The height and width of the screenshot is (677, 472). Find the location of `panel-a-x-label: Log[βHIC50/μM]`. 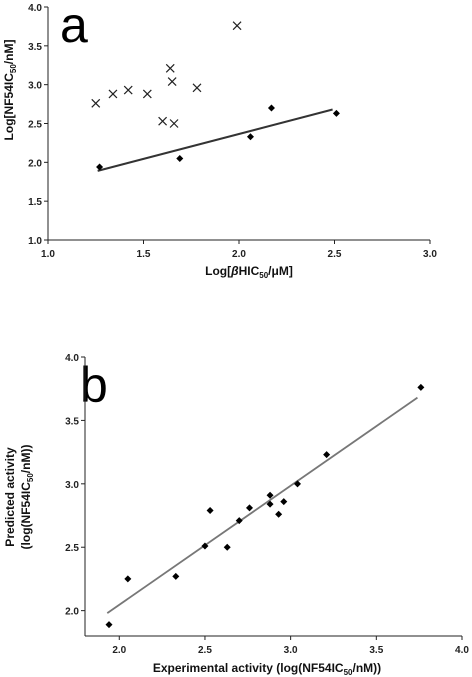

panel-a-x-label: Log[βHIC50/μM] is located at coordinates (249, 272).